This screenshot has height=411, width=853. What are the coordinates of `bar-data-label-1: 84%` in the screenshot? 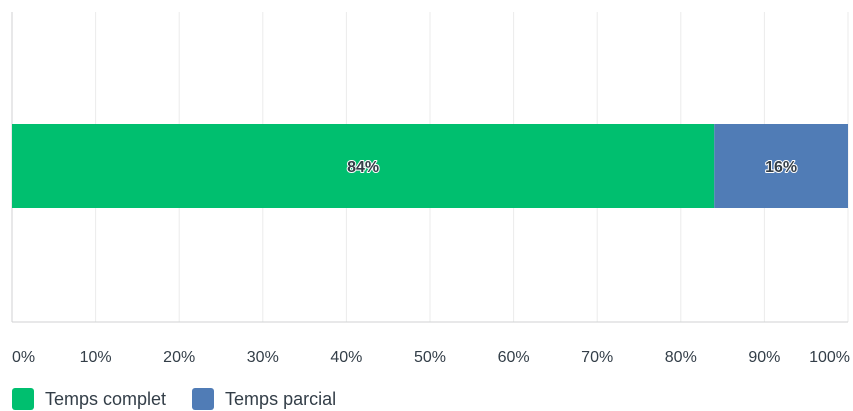 It's located at (363, 167).